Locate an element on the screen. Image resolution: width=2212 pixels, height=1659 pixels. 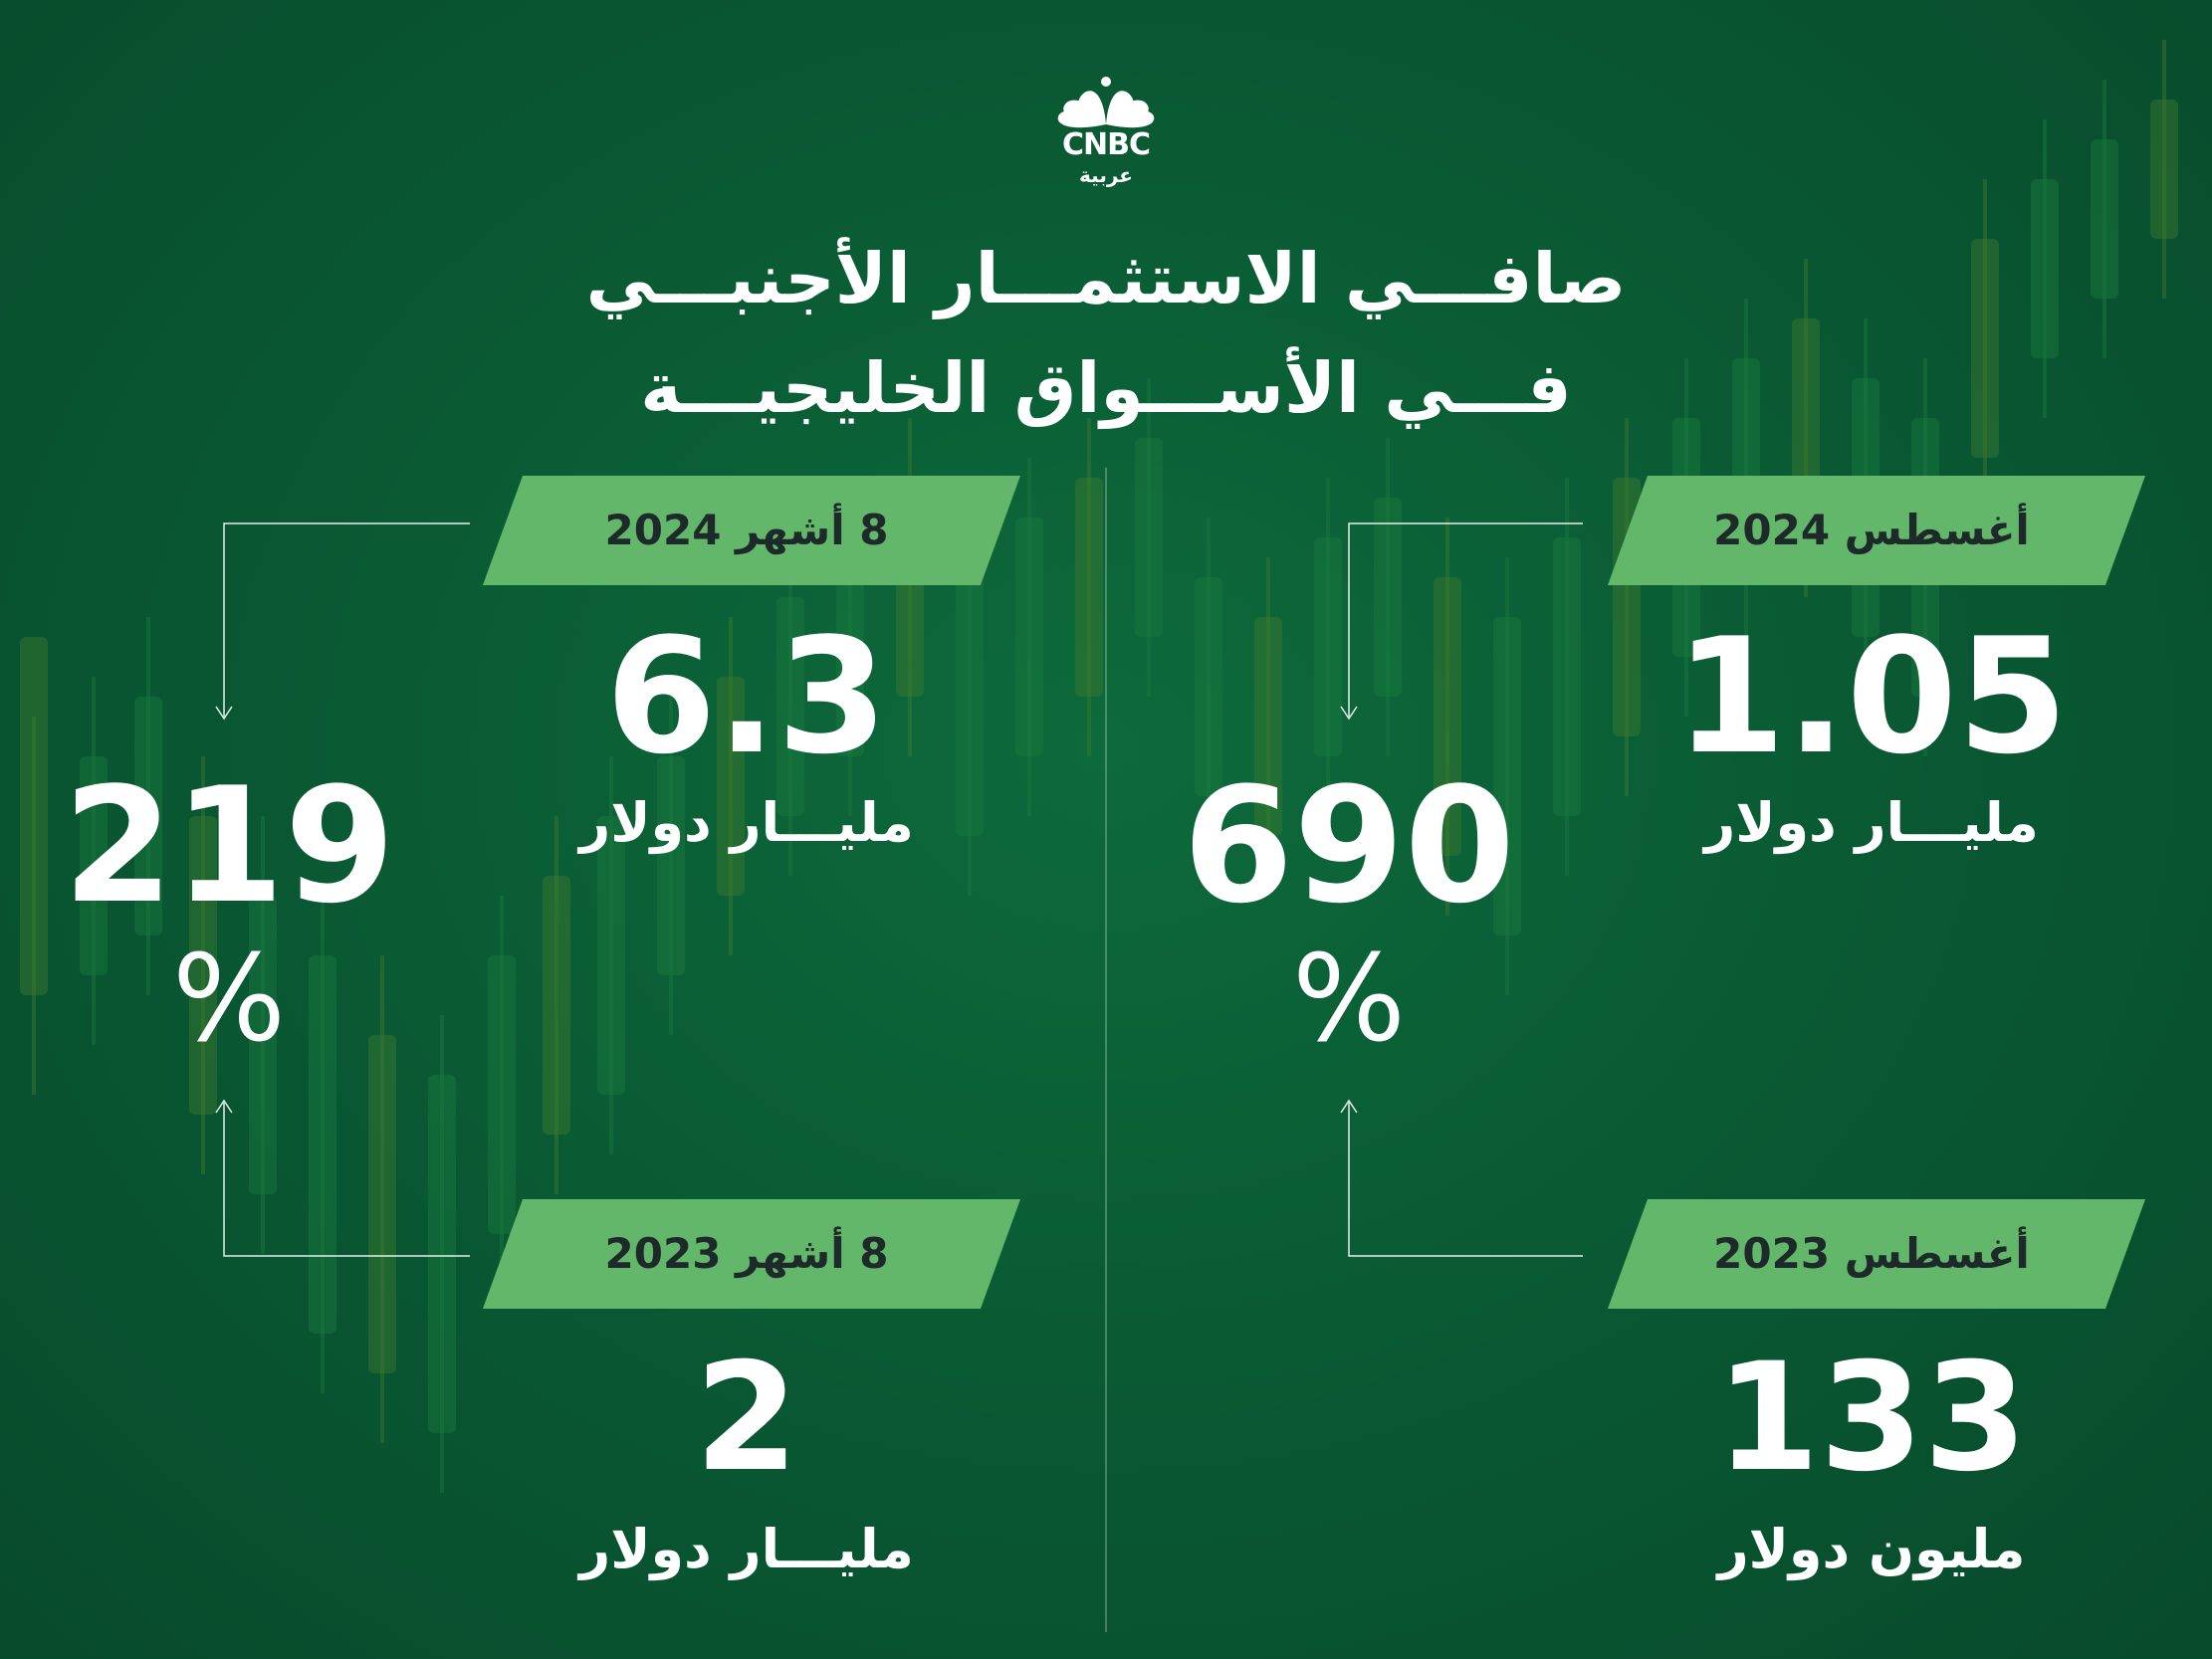
left-change-percent: % is located at coordinates (229, 1000).